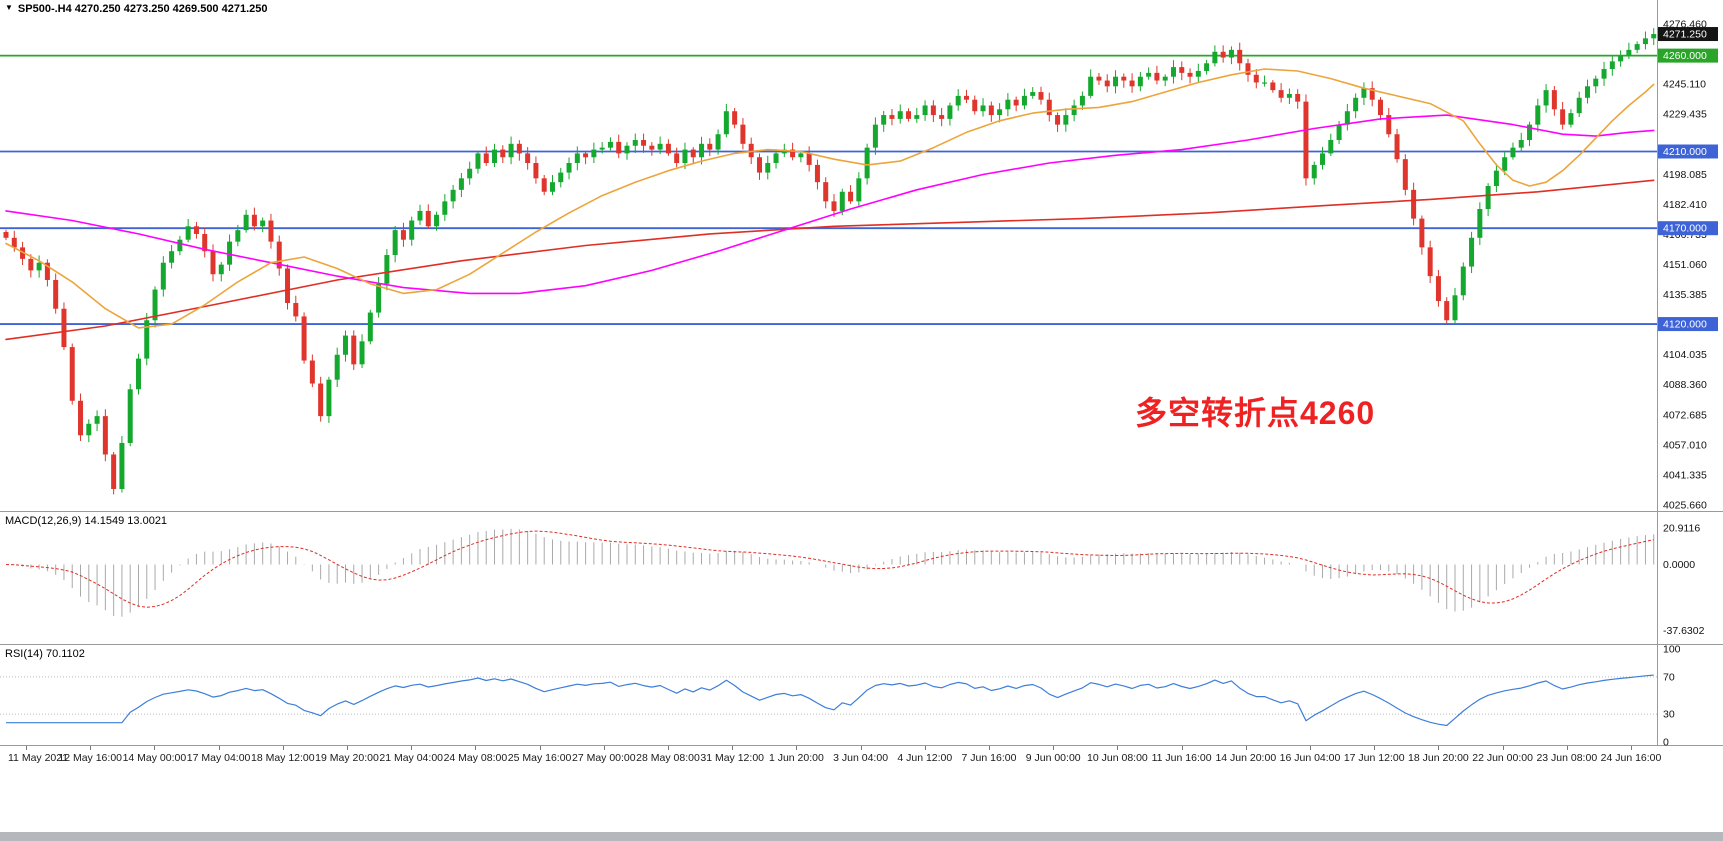 Image resolution: width=1723 pixels, height=841 pixels. What do you see at coordinates (1685, 56) in the screenshot?
I see `level-price-box-label: 4260.000` at bounding box center [1685, 56].